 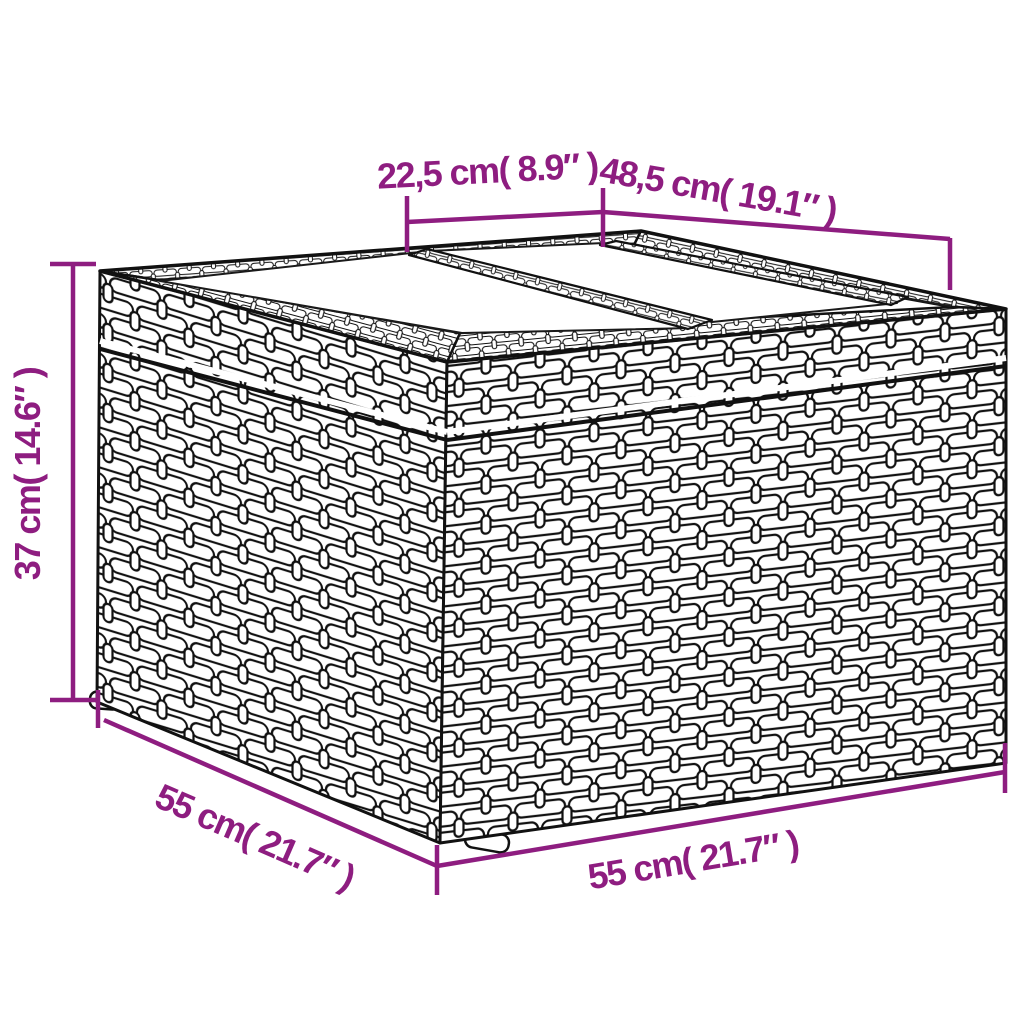 What do you see at coordinates (73, 482) in the screenshot?
I see `dimension-line-height` at bounding box center [73, 482].